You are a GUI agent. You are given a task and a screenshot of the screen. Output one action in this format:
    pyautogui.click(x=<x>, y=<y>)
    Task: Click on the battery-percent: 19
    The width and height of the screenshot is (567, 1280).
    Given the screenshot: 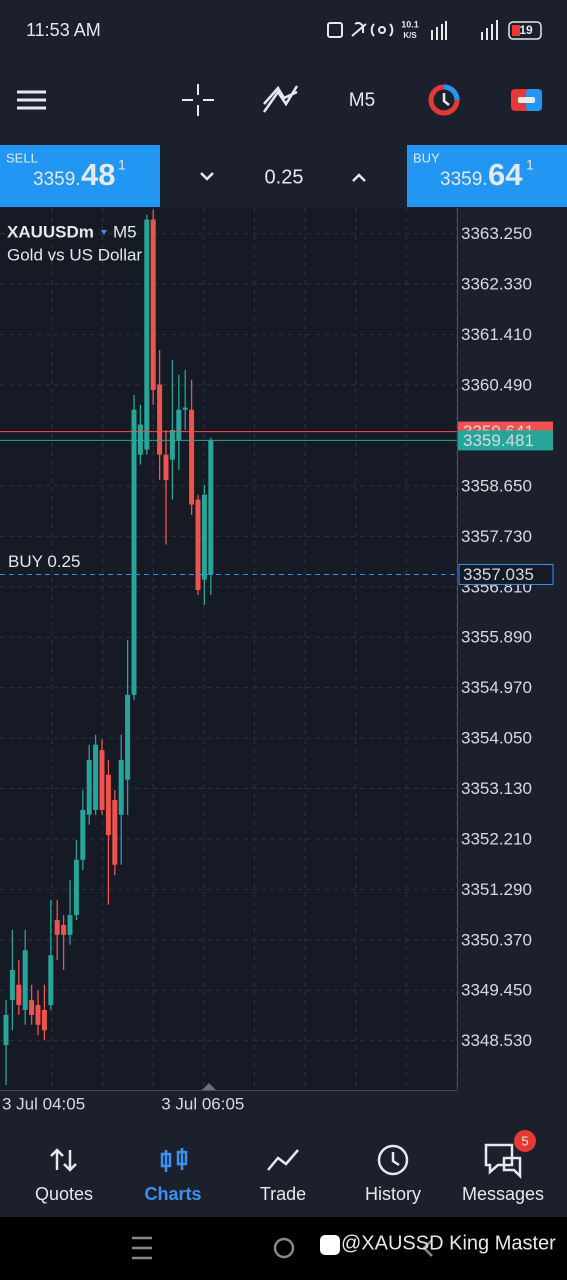 What is the action you would take?
    pyautogui.click(x=526, y=30)
    